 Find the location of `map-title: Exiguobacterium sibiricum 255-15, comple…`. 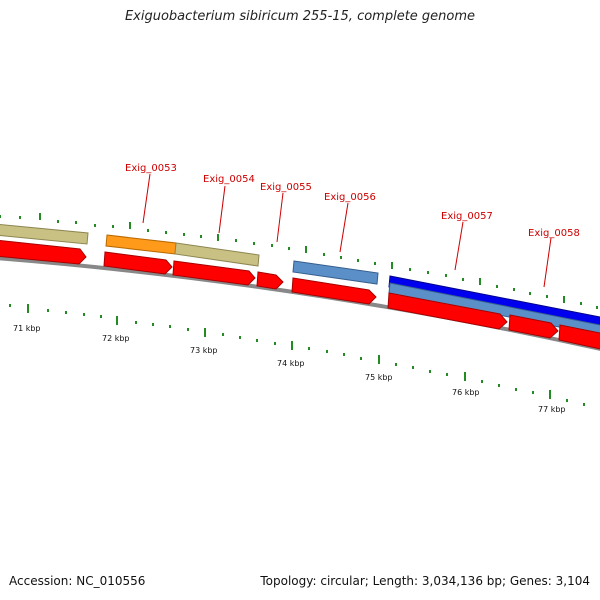

map-title: Exiguobacterium sibiricum 255-15, comple… is located at coordinates (300, 16).